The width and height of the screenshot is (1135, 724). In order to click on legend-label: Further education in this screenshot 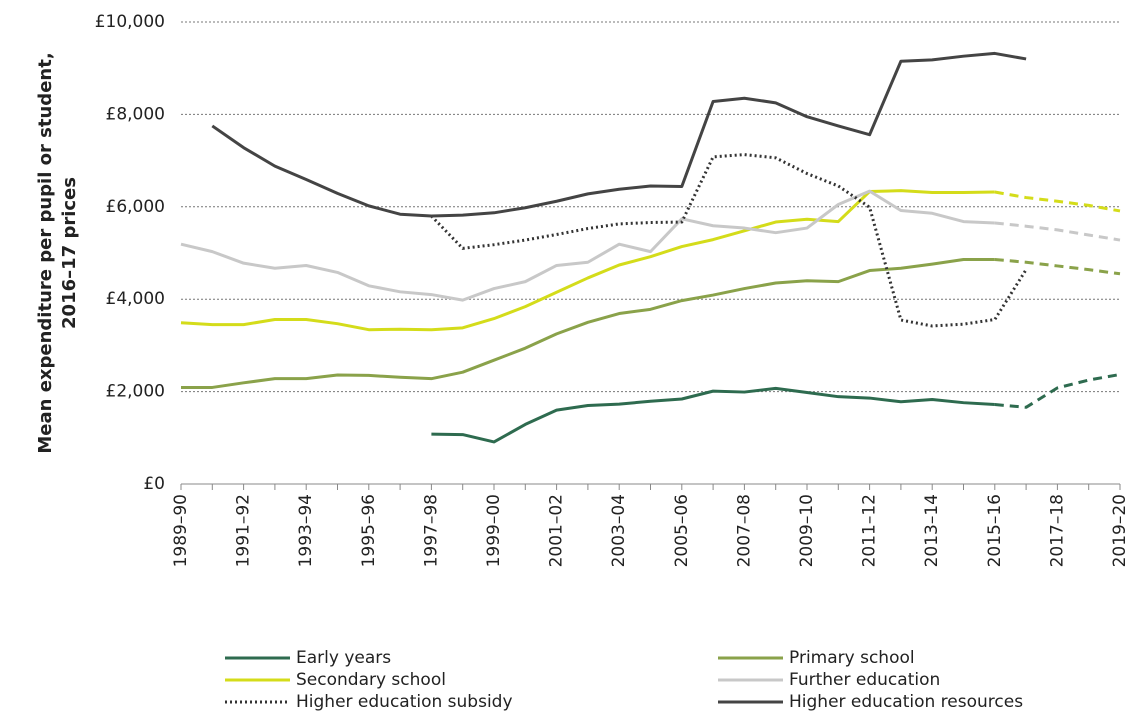, I will do `click(864, 680)`.